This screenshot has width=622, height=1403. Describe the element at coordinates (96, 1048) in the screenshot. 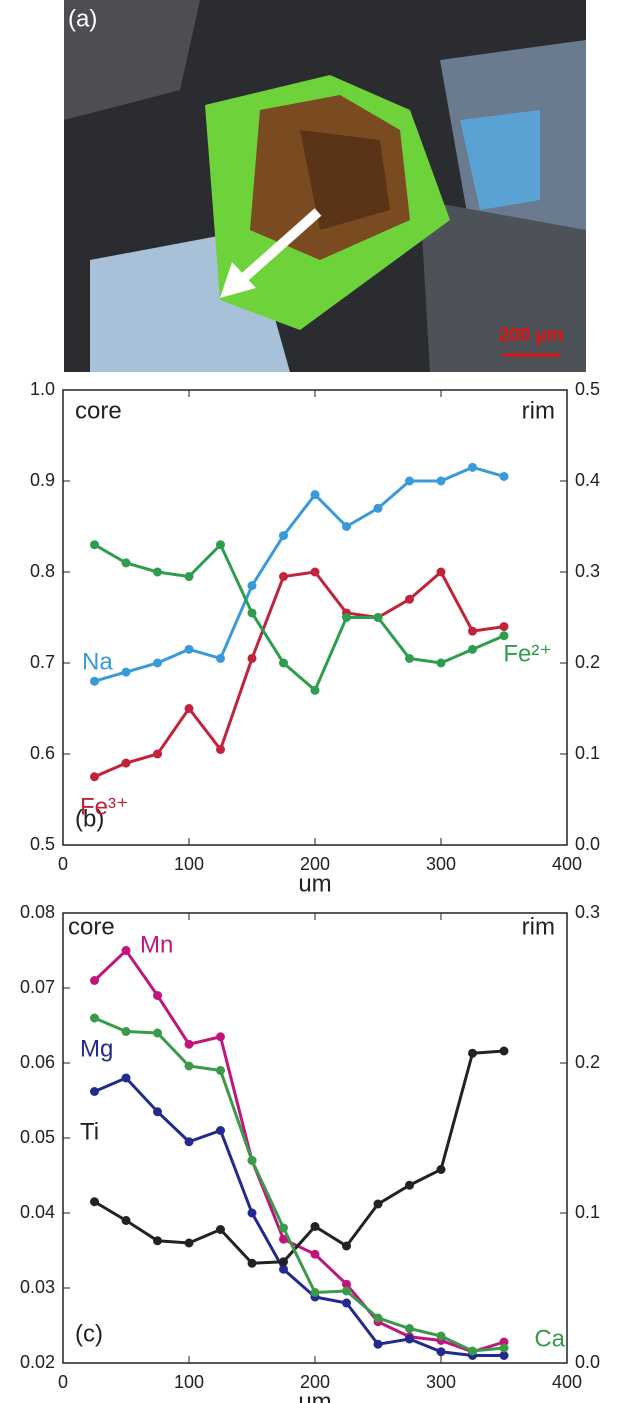

I see `series-label: Mg` at that location.